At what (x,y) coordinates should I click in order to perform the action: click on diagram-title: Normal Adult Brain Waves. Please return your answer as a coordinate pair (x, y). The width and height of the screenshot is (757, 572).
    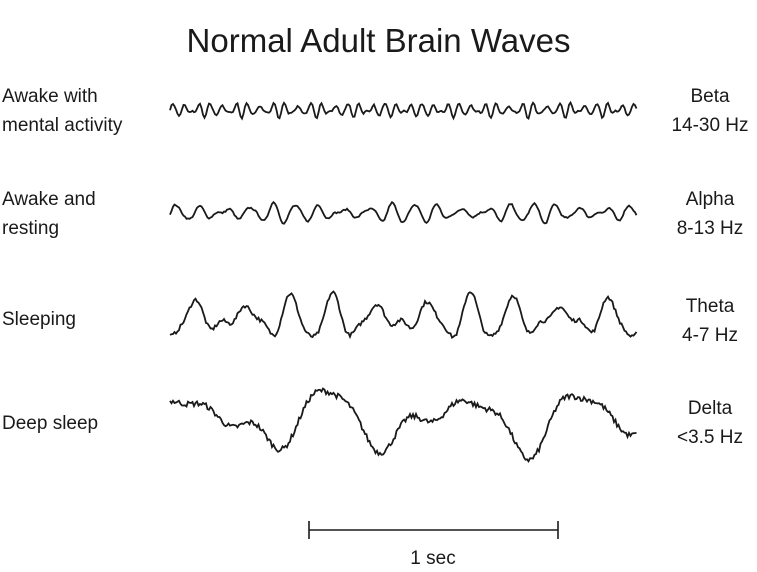
    Looking at the image, I should click on (378, 40).